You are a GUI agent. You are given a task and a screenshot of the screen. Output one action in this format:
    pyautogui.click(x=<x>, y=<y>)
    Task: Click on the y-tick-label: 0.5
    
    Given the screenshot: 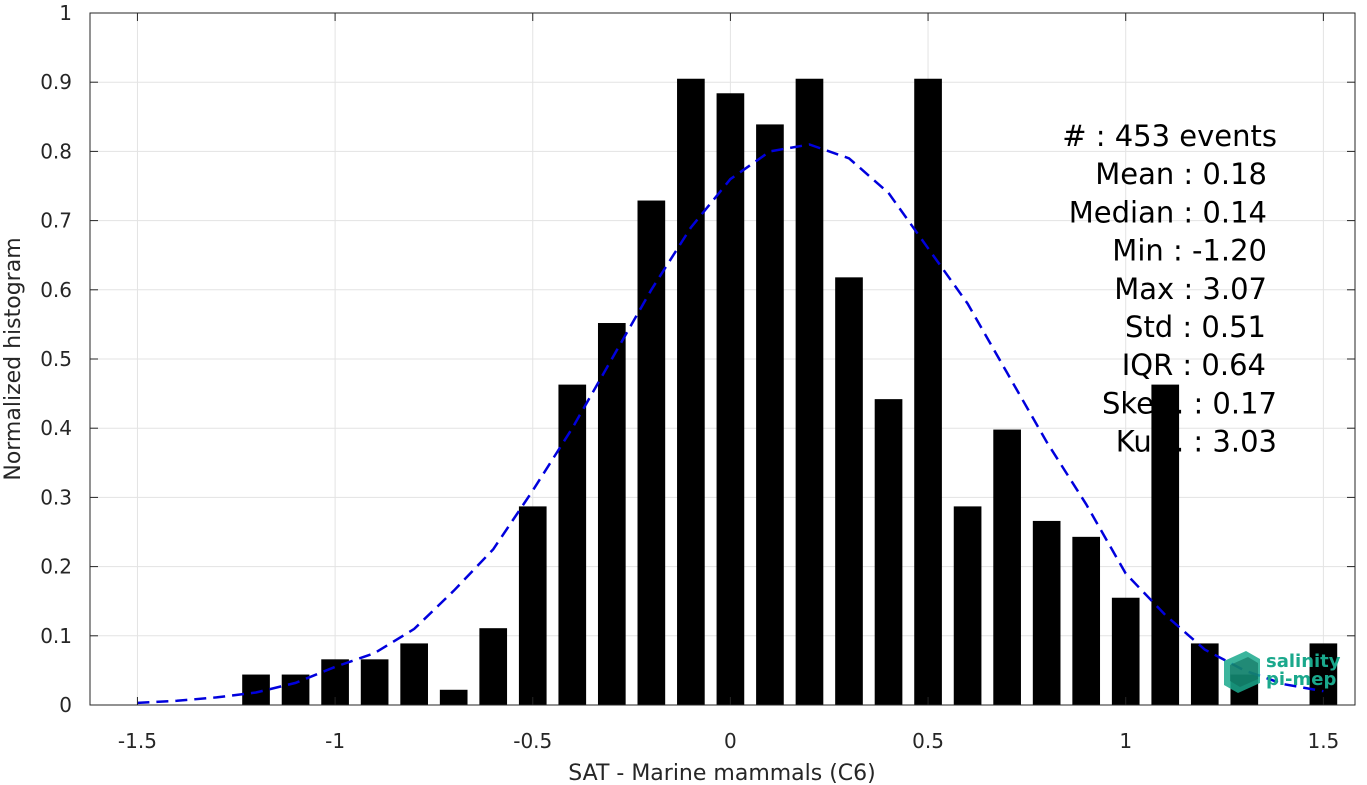 What is the action you would take?
    pyautogui.click(x=56, y=359)
    